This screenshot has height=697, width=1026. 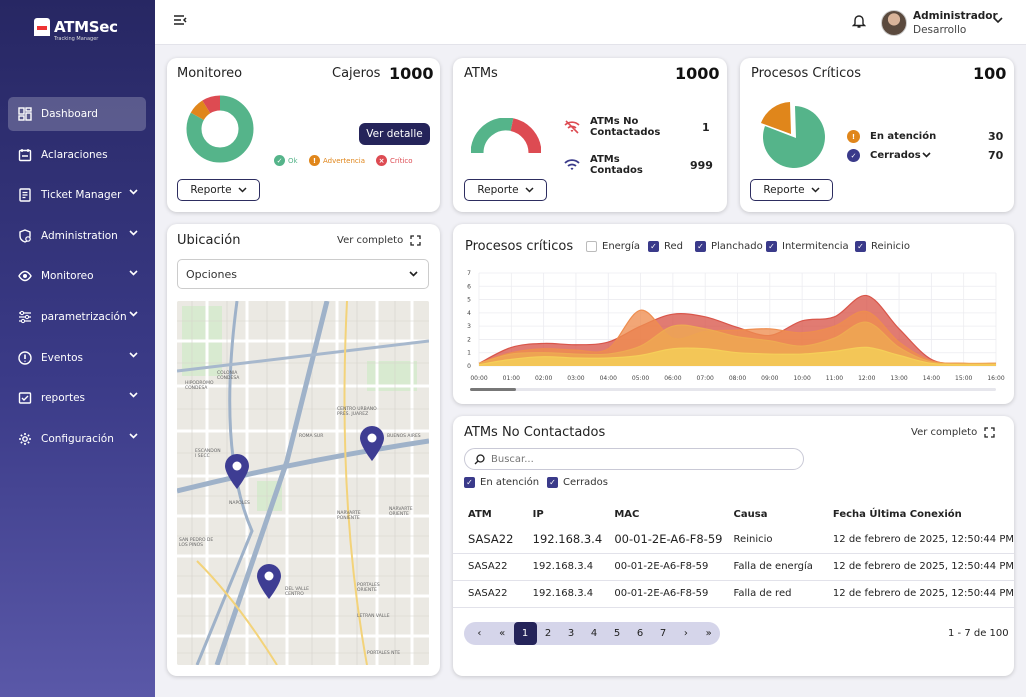 What do you see at coordinates (77, 195) in the screenshot?
I see `sidebar-item-ticket-manager: Ticket Manager` at bounding box center [77, 195].